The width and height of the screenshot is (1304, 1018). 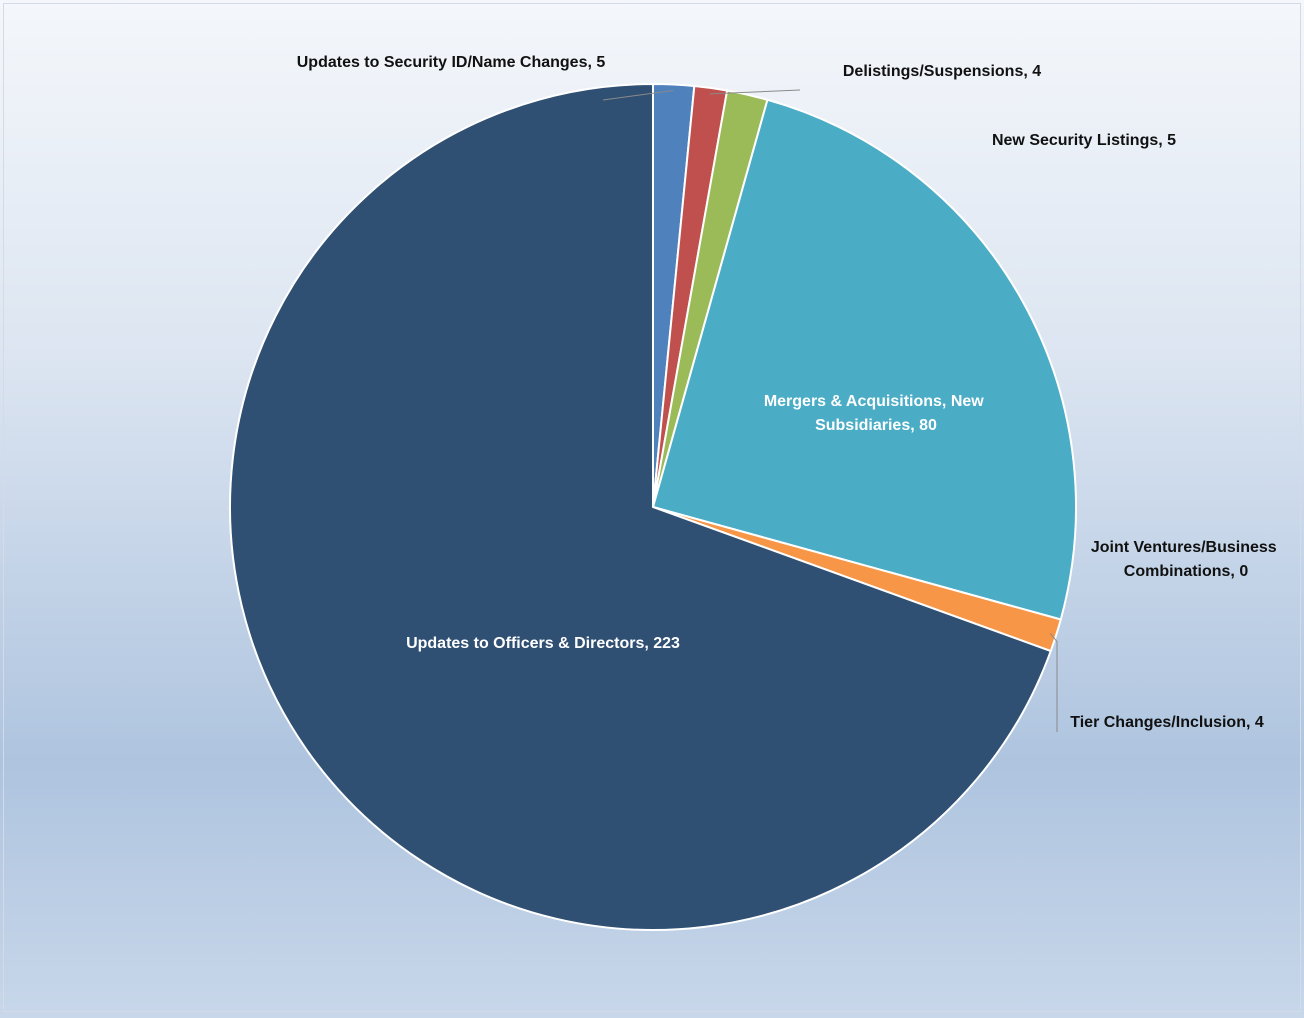 I want to click on label-new-security-listings: New Security Listings, 5, so click(x=1084, y=140).